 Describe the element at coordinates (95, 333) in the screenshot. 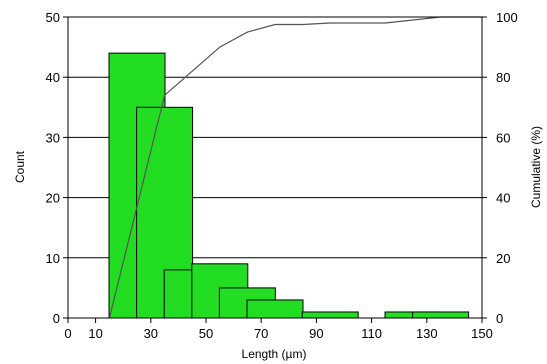

I see `x-tick-label: 10` at that location.